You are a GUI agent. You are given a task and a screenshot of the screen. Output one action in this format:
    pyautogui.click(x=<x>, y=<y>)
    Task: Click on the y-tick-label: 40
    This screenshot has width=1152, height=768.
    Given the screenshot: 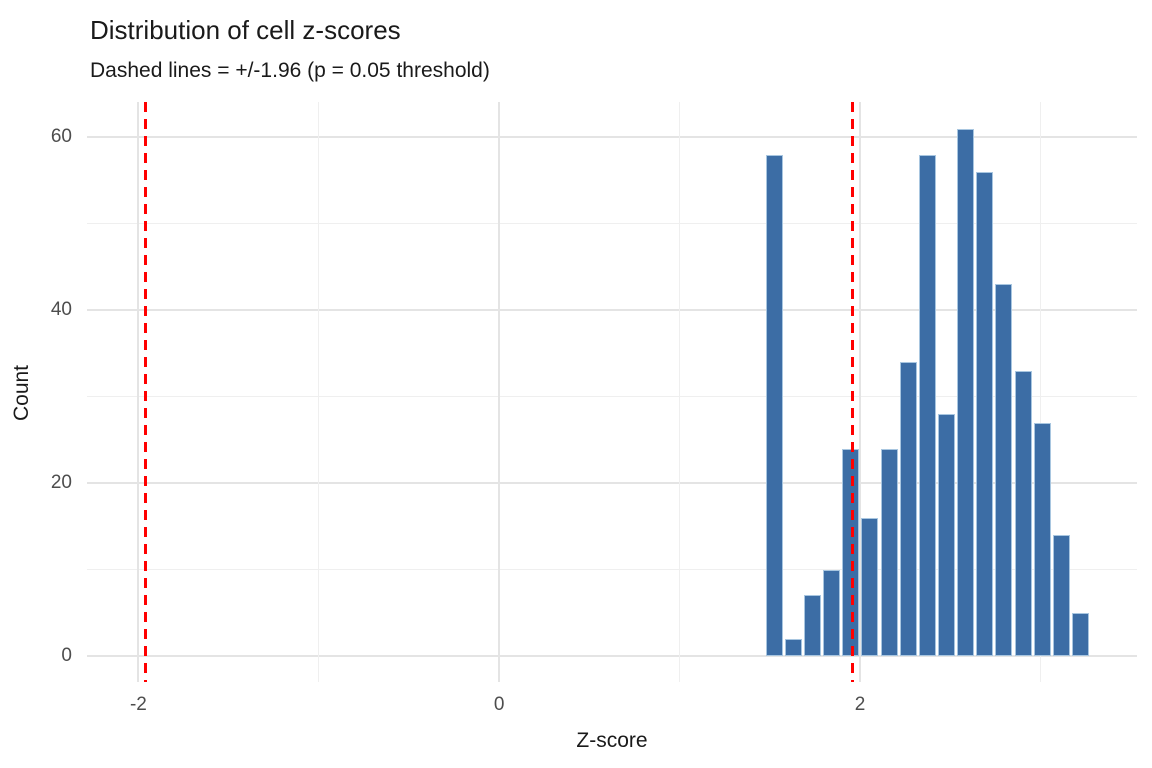 What is the action you would take?
    pyautogui.click(x=61, y=310)
    